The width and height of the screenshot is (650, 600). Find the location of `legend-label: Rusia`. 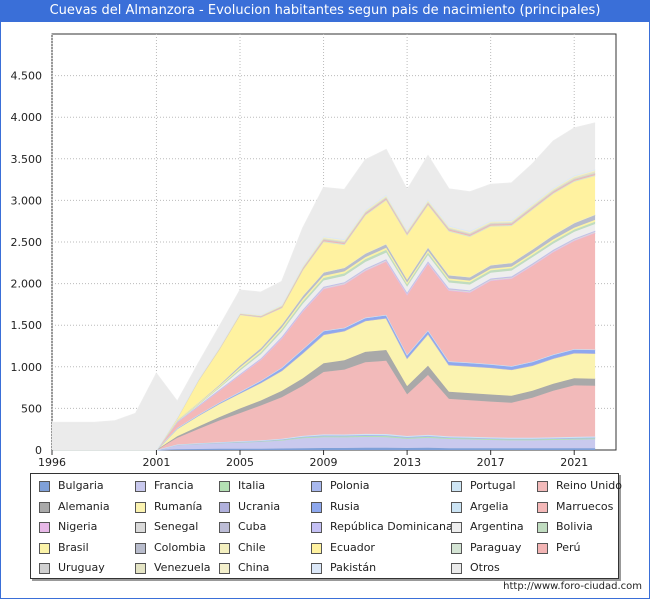

legend-label: Rusia is located at coordinates (345, 506).